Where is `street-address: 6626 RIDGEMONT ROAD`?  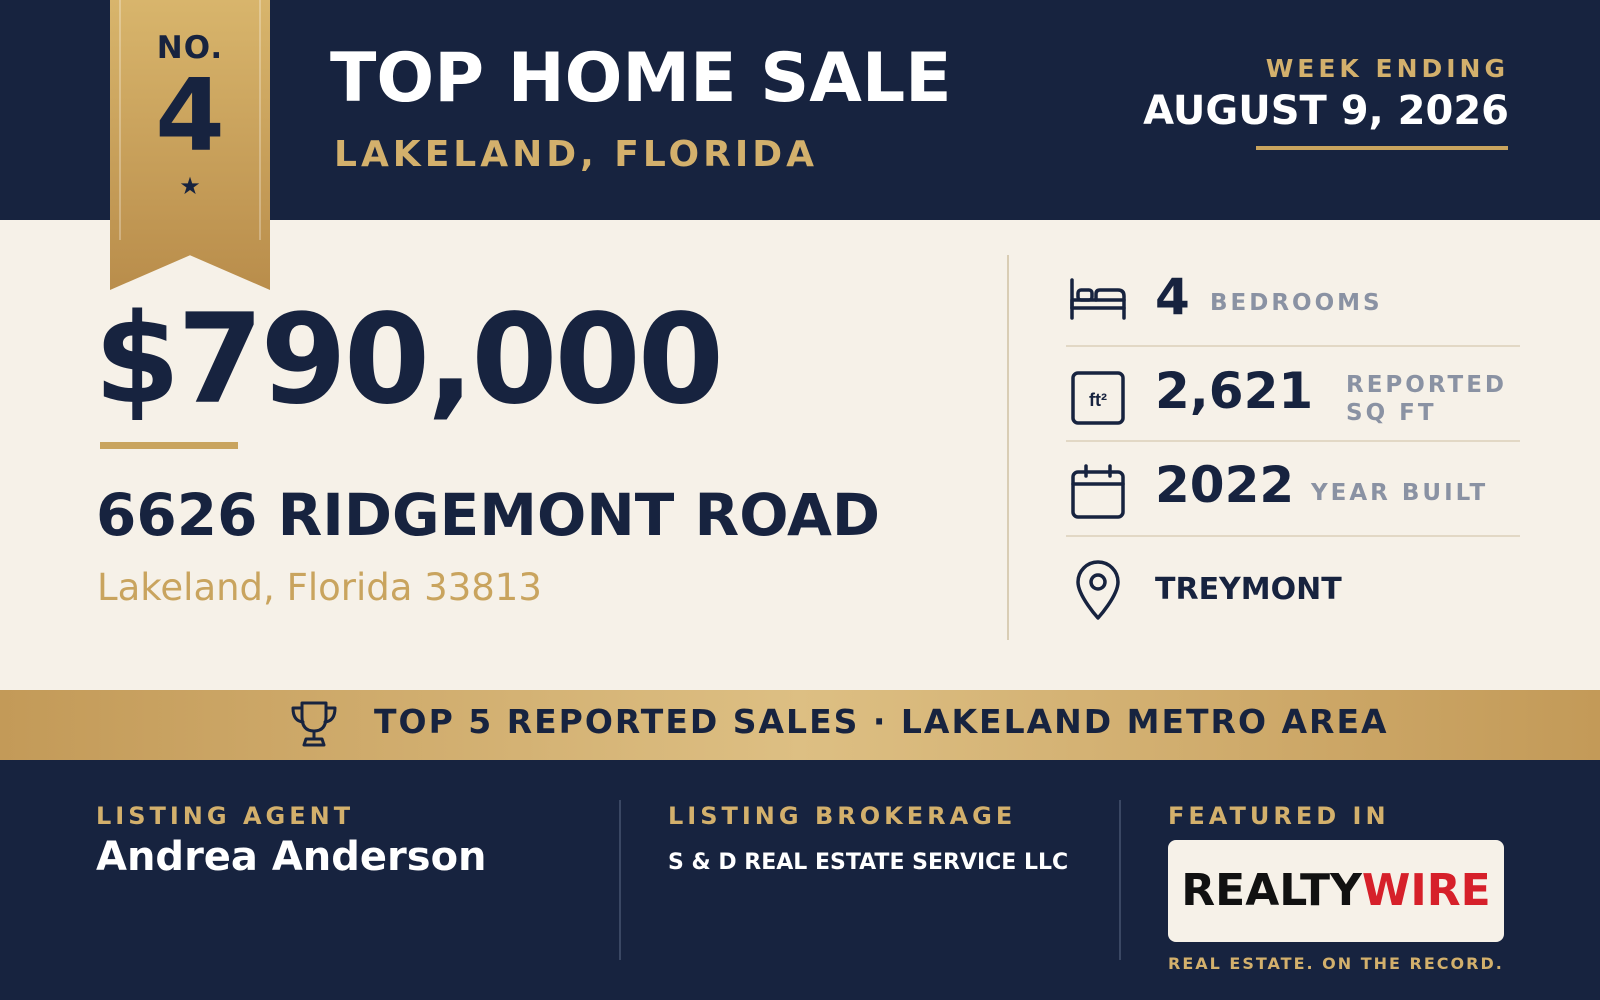
street-address: 6626 RIDGEMONT ROAD is located at coordinates (488, 515).